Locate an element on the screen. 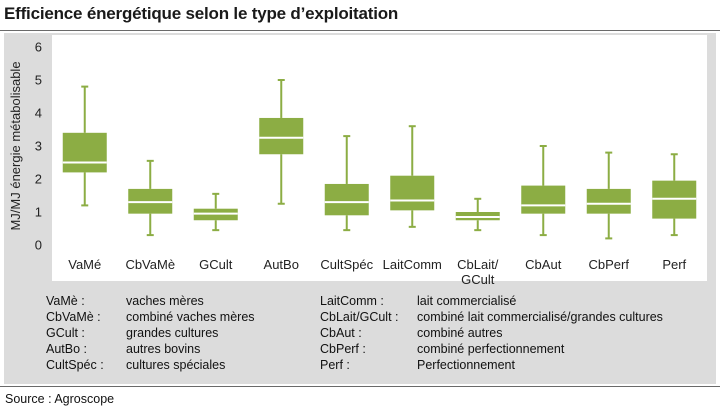  y-axis-label: MJ/MJ énergie métabolisable is located at coordinates (15, 145).